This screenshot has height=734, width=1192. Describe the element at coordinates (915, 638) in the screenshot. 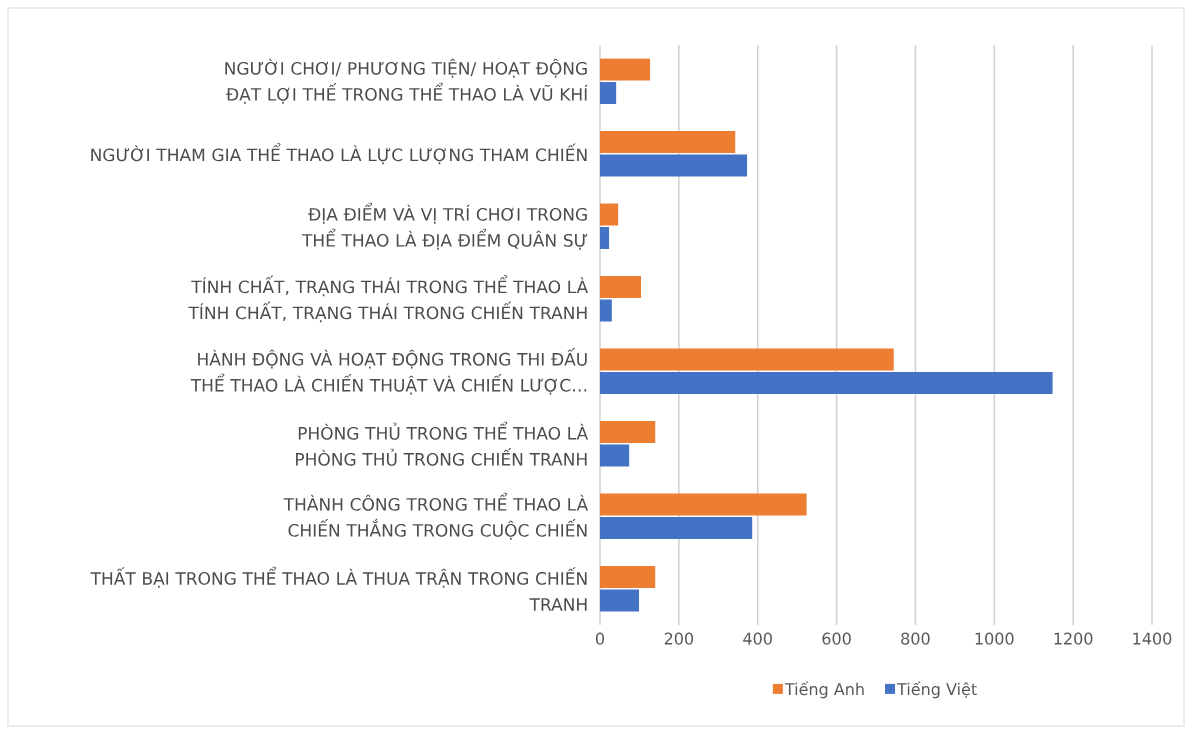

I see `x-tick-label: 800` at that location.